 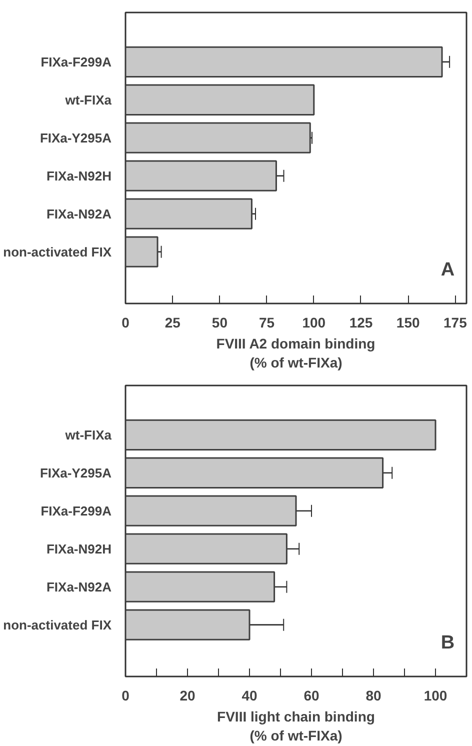 What do you see at coordinates (267, 322) in the screenshot?
I see `x-tick-label: 75` at bounding box center [267, 322].